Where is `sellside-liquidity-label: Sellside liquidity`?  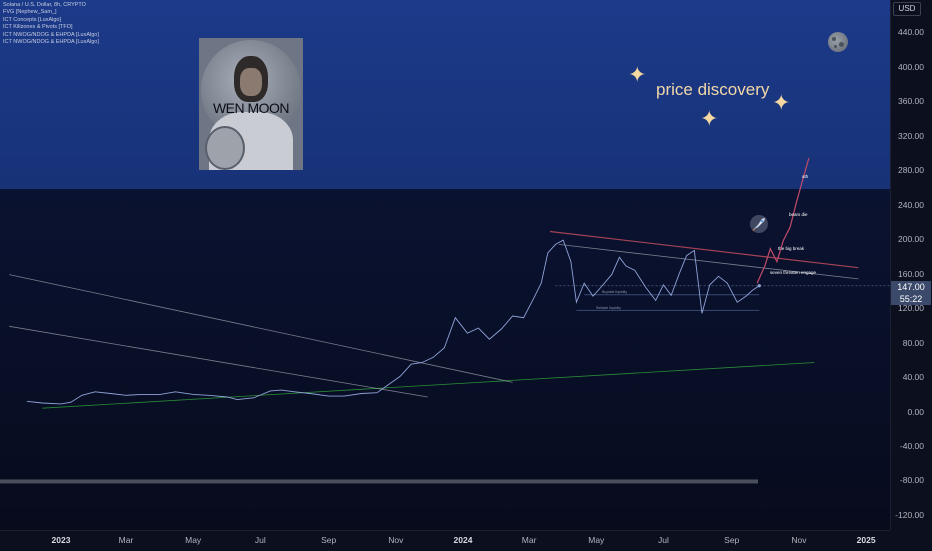 sellside-liquidity-label: Sellside liquidity is located at coordinates (608, 308).